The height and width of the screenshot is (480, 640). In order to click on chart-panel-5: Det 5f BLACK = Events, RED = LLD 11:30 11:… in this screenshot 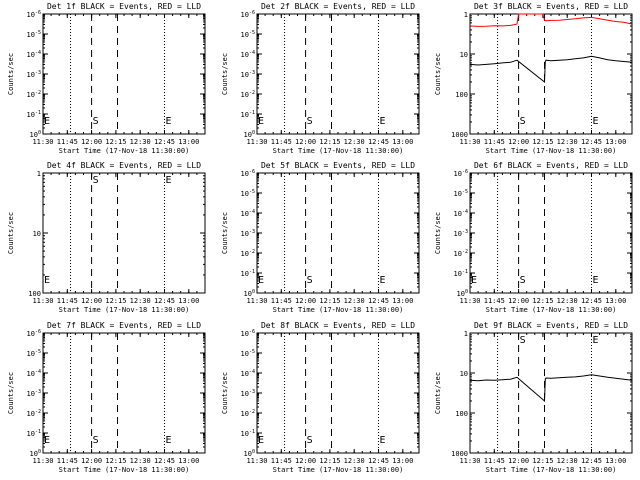, I will do `click(320, 237)`.